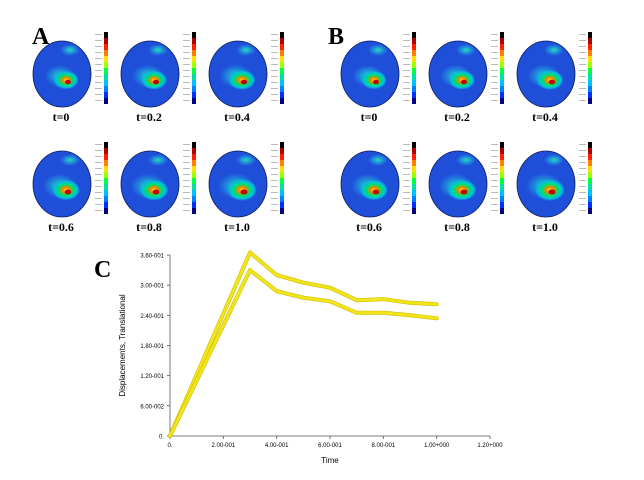 Image resolution: width=644 pixels, height=480 pixels. What do you see at coordinates (152, 407) in the screenshot?
I see `y-tick-label: 6.00-002` at bounding box center [152, 407].